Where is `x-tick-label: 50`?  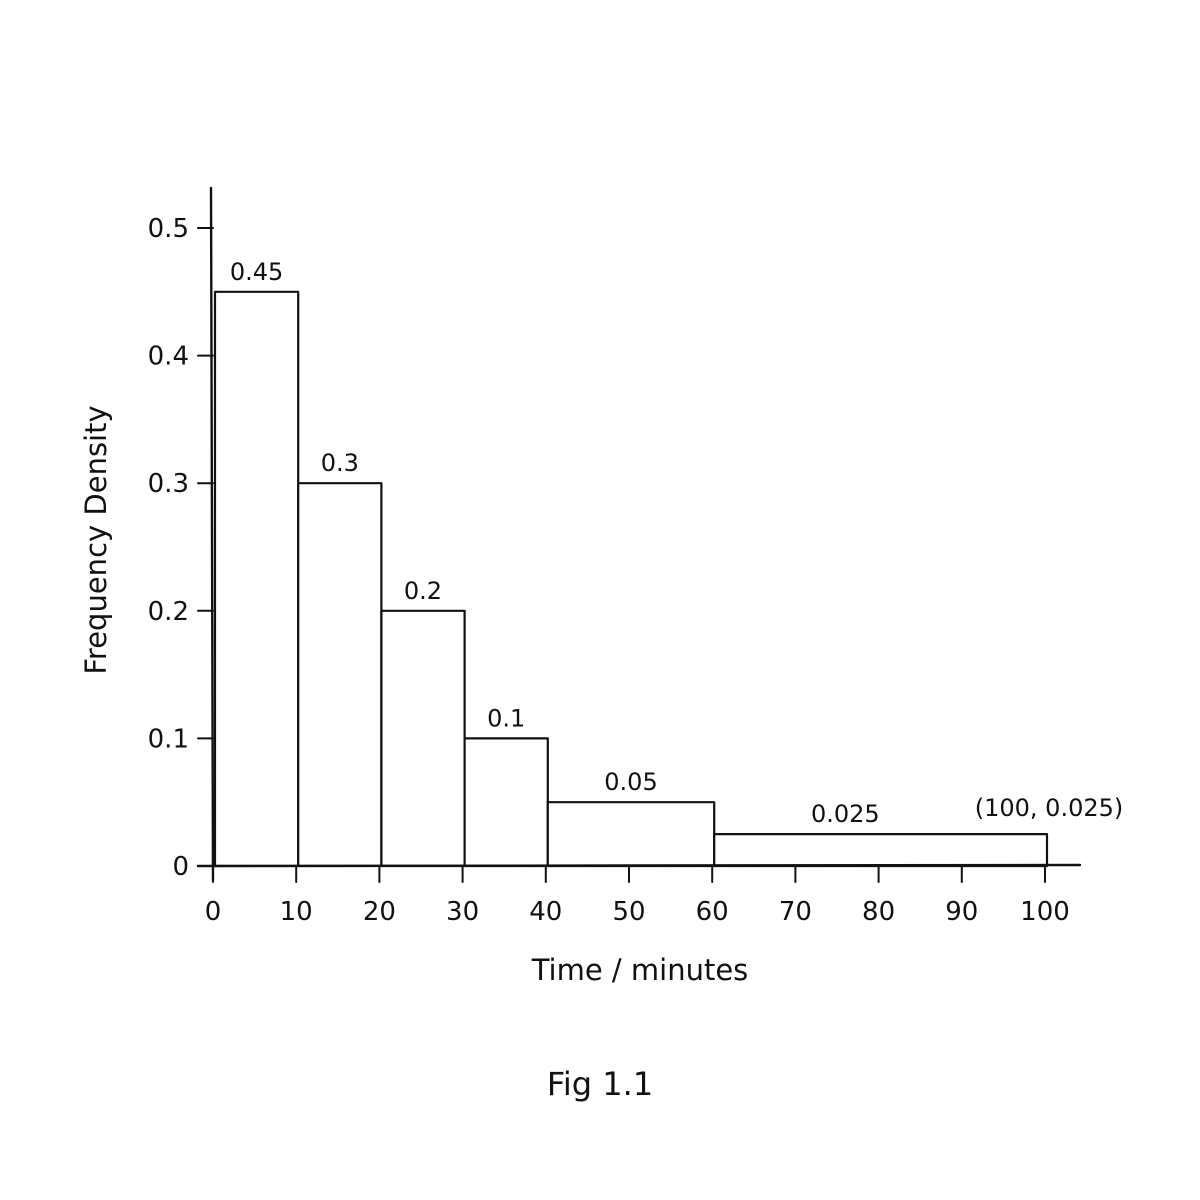
x-tick-label: 50 is located at coordinates (628, 912).